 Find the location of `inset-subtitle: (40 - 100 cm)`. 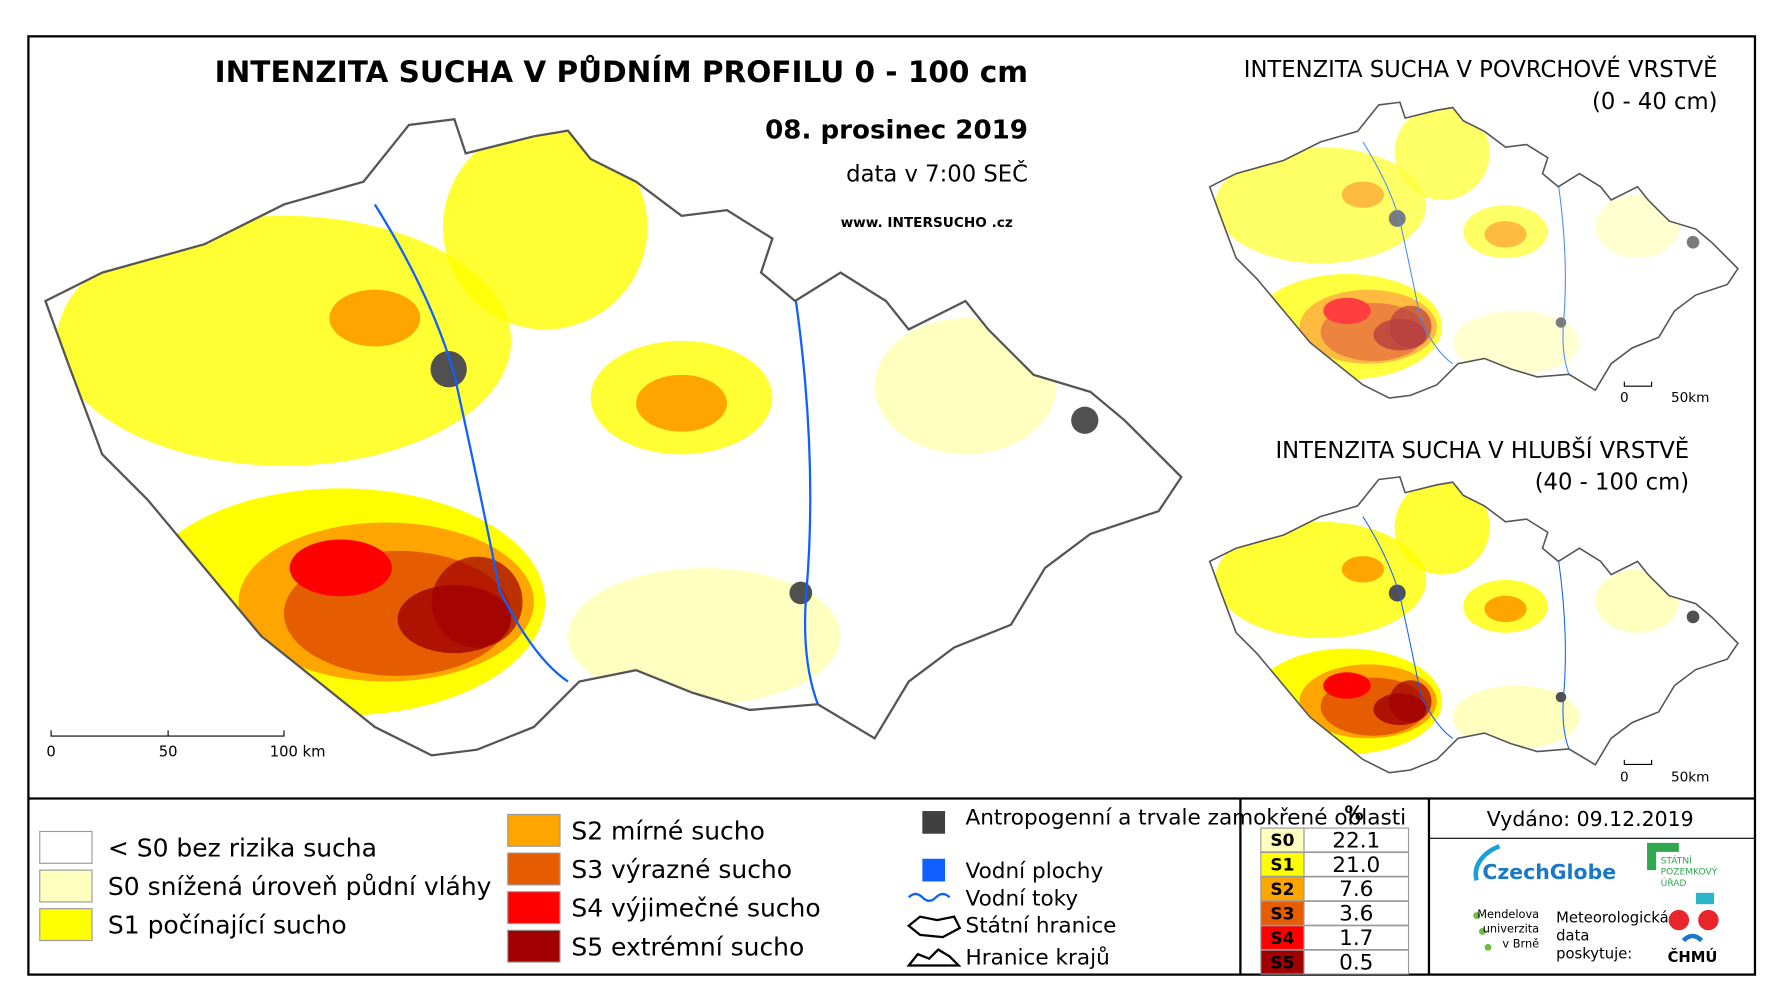

inset-subtitle: (40 - 100 cm) is located at coordinates (1612, 483).